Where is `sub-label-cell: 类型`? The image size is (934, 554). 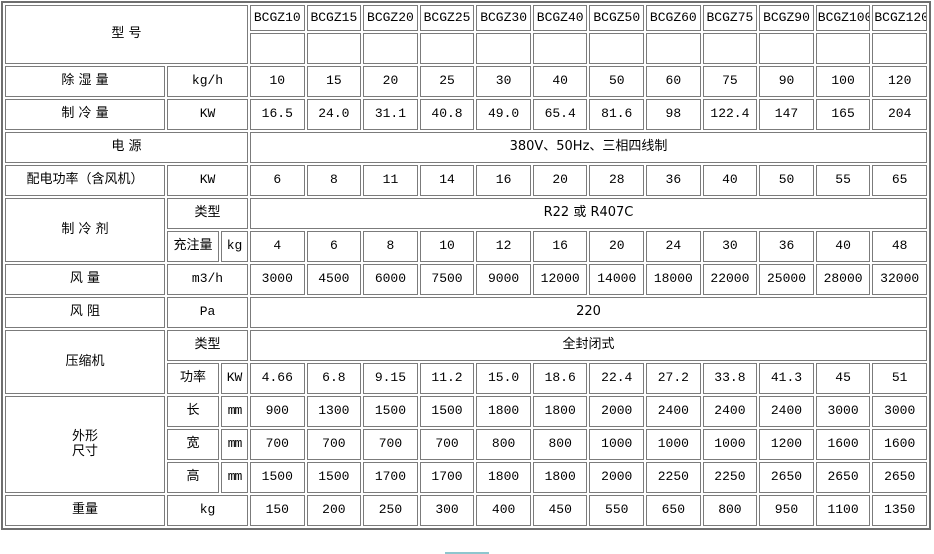
sub-label-cell: 类型 is located at coordinates (207, 345).